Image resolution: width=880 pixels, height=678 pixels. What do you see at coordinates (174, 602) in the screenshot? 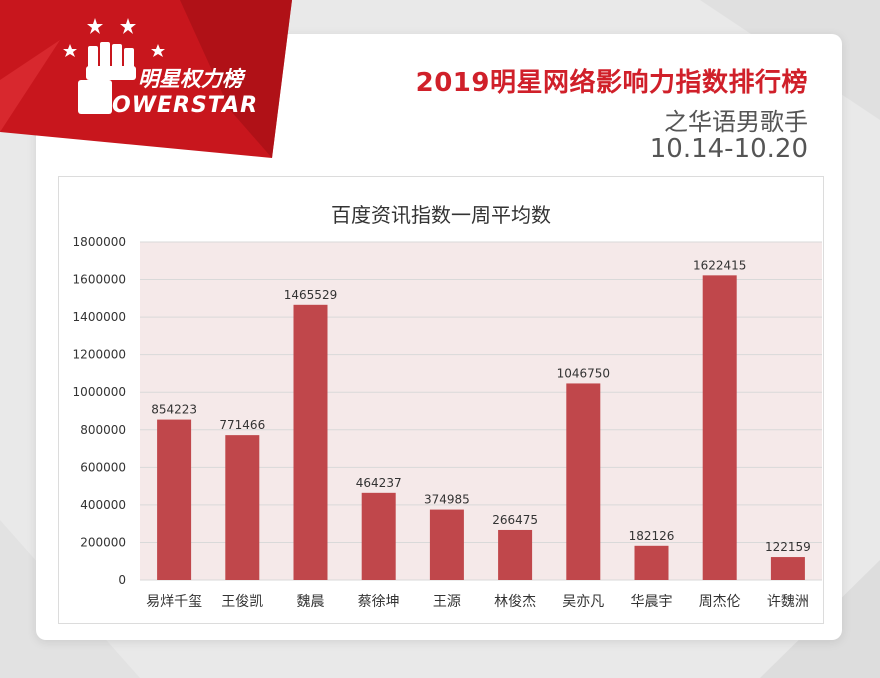
I see `x-tick-label: 易烊千玺` at bounding box center [174, 602].